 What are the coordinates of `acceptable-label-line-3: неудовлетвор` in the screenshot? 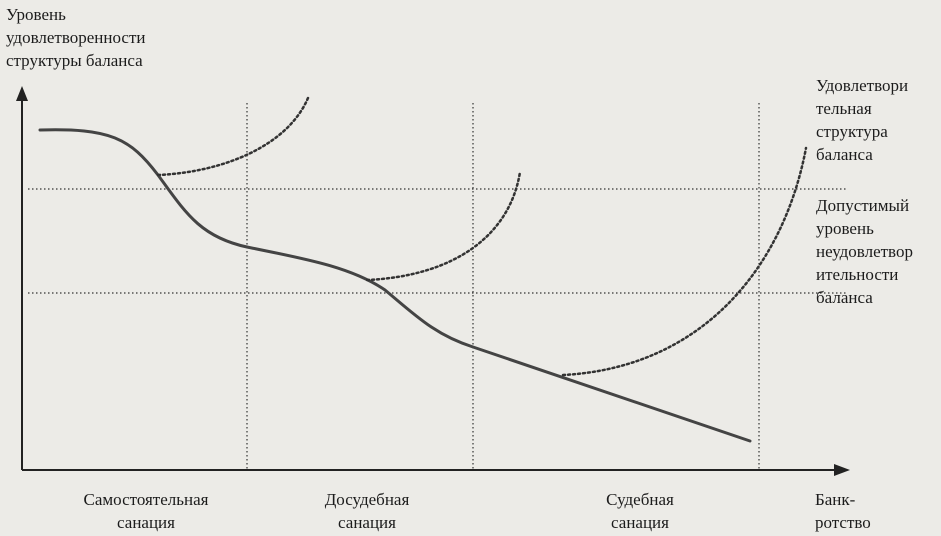 It's located at (864, 251).